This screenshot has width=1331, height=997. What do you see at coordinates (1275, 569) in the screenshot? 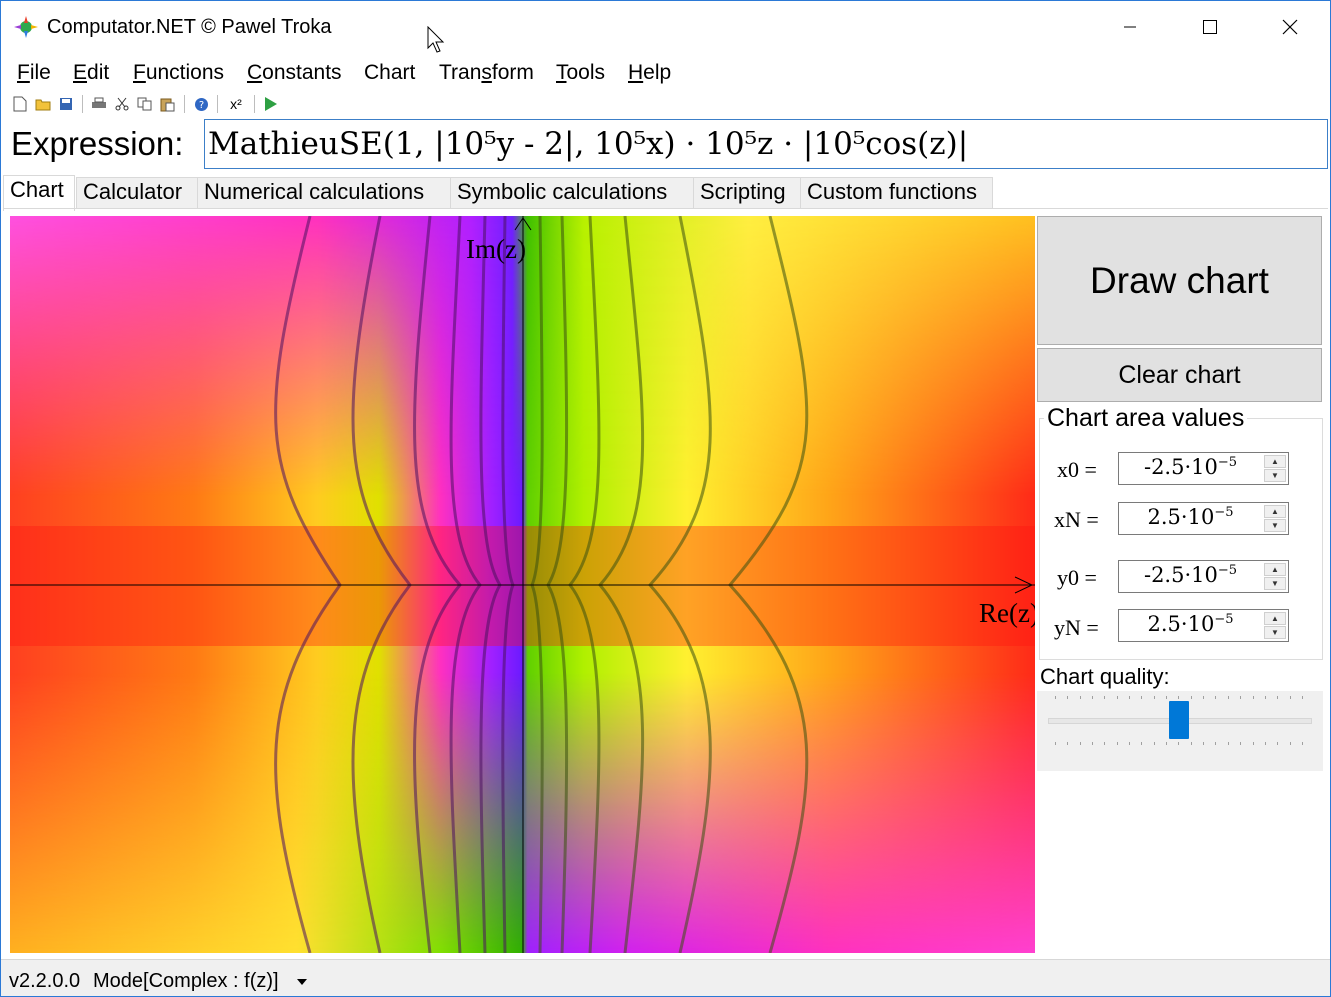
I see `y0-increment-button: ▲` at bounding box center [1275, 569].